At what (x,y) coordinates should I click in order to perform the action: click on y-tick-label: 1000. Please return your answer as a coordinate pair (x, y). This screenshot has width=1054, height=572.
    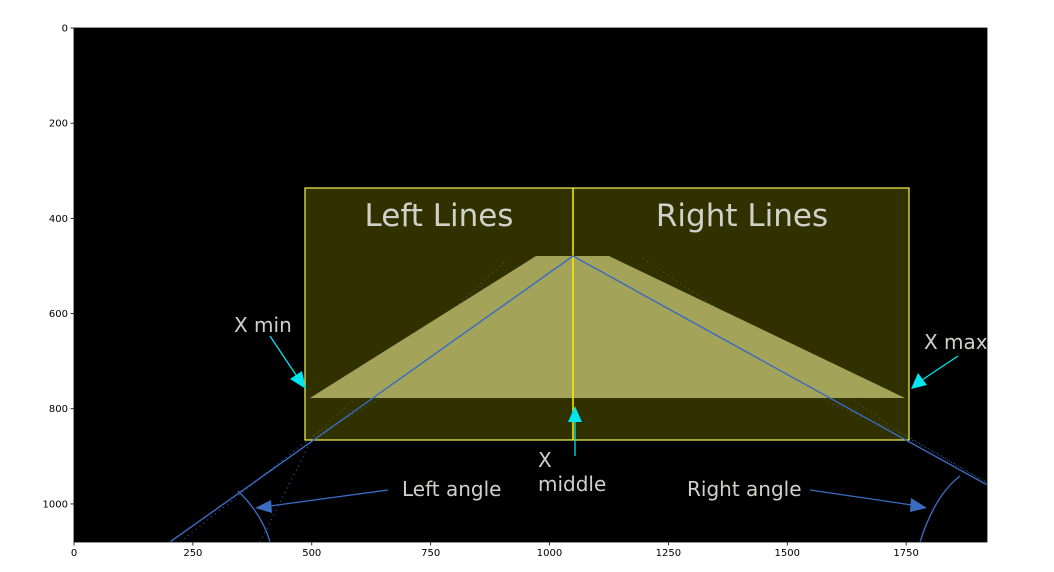
    Looking at the image, I should click on (55, 504).